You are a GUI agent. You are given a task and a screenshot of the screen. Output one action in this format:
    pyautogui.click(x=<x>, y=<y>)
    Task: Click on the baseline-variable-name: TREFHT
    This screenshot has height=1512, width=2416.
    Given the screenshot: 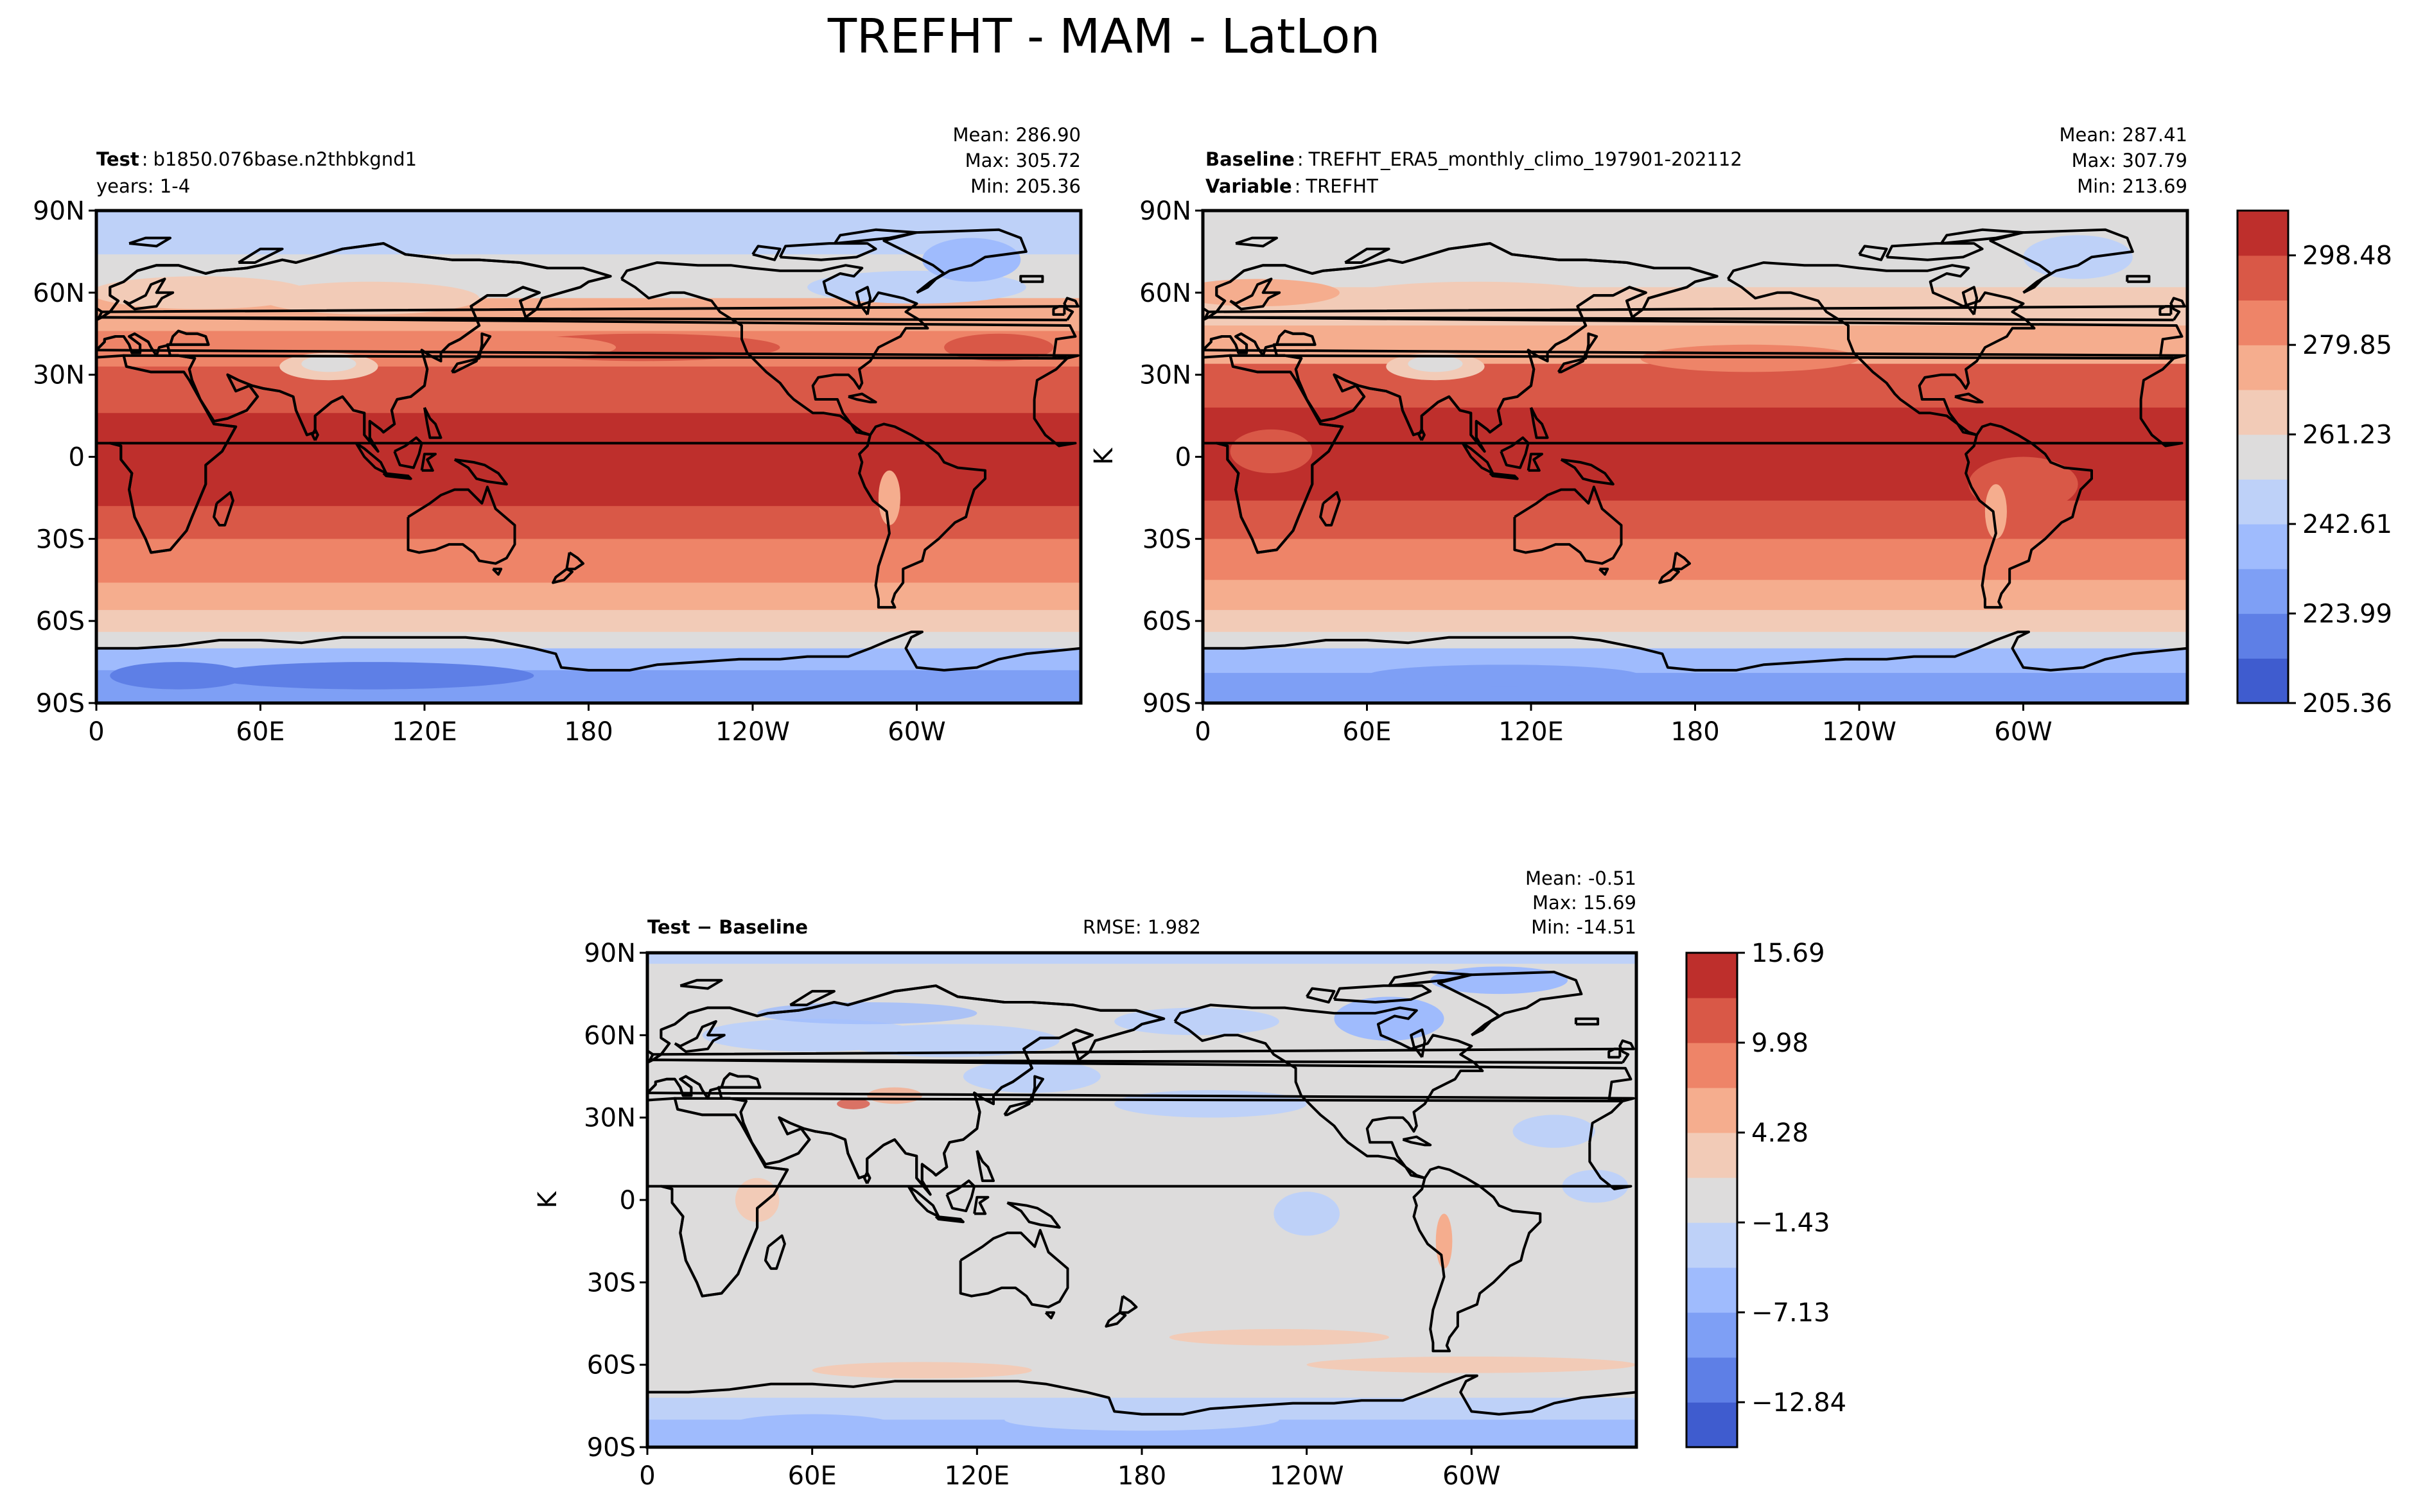 What is the action you would take?
    pyautogui.click(x=1342, y=186)
    